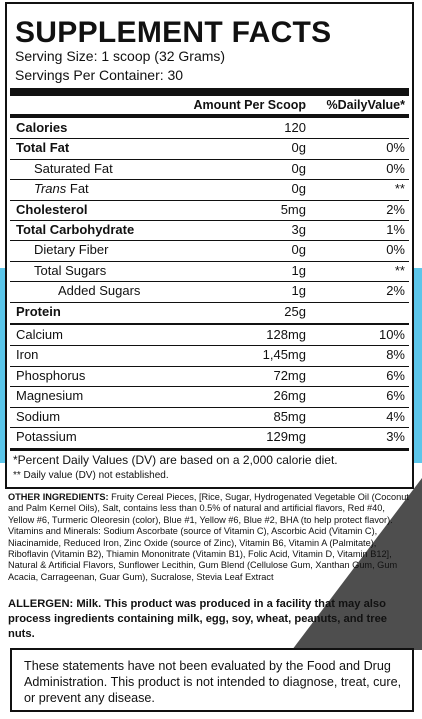 The height and width of the screenshot is (719, 422). What do you see at coordinates (75, 229) in the screenshot?
I see `nutrient-name-text: Total Carbohydrate` at bounding box center [75, 229].